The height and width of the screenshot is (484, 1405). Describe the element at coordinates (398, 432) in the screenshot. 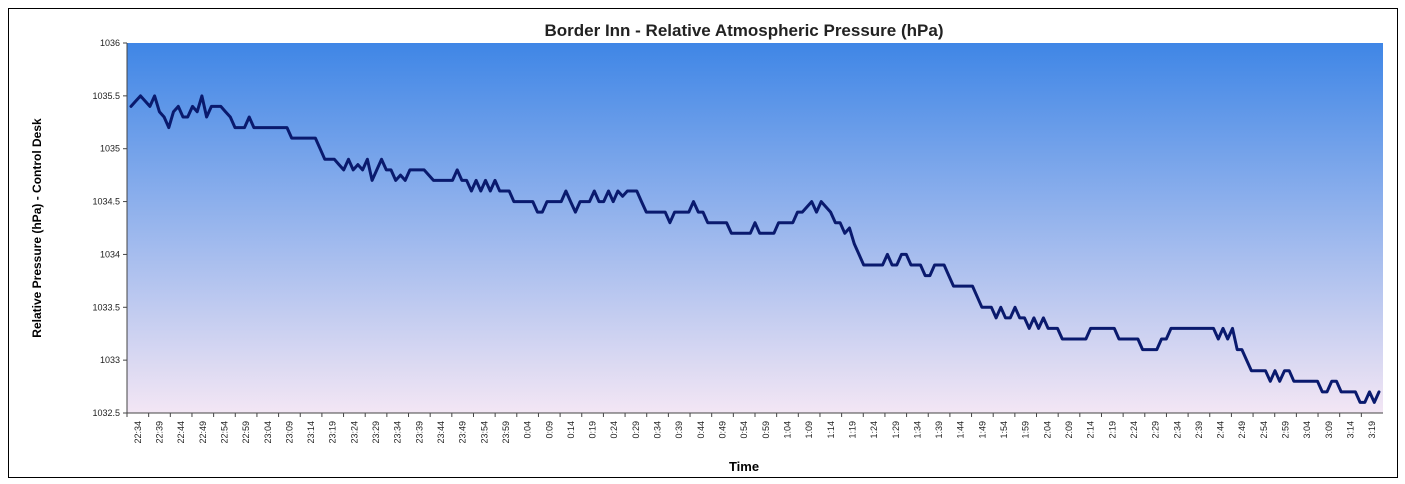

I see `x-tick-label: 23:34` at that location.